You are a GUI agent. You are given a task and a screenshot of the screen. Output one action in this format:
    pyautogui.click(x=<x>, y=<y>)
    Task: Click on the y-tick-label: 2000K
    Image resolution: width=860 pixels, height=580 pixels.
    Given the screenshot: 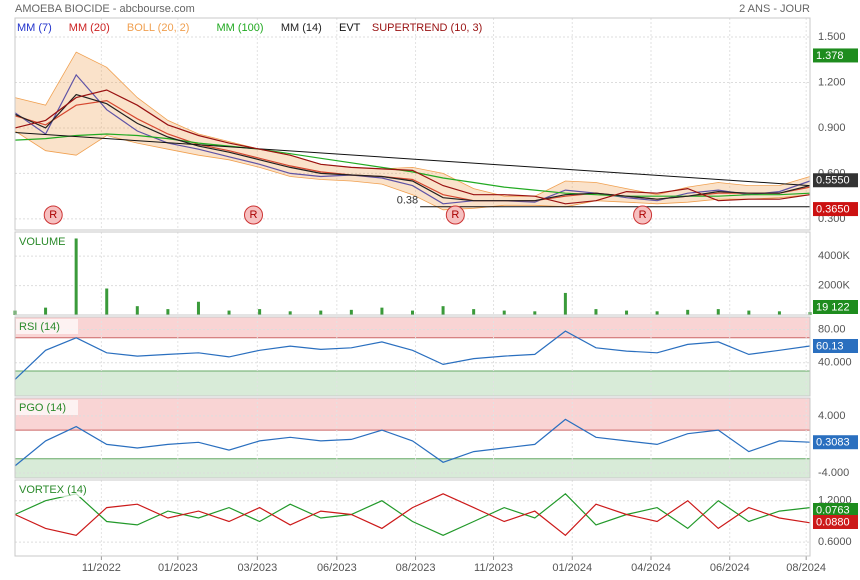 What is the action you would take?
    pyautogui.click(x=834, y=285)
    